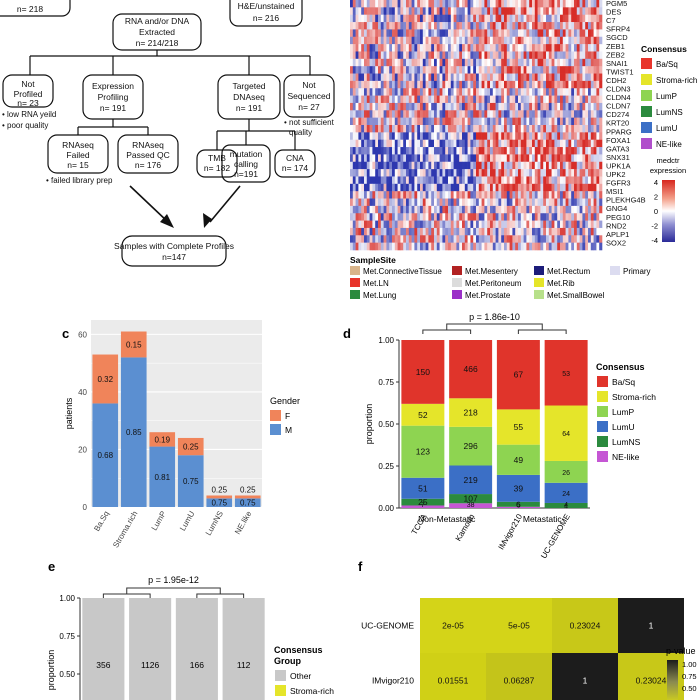  I want to click on flow-note-not-sufficient-1: • not sufficient, so click(309, 122).